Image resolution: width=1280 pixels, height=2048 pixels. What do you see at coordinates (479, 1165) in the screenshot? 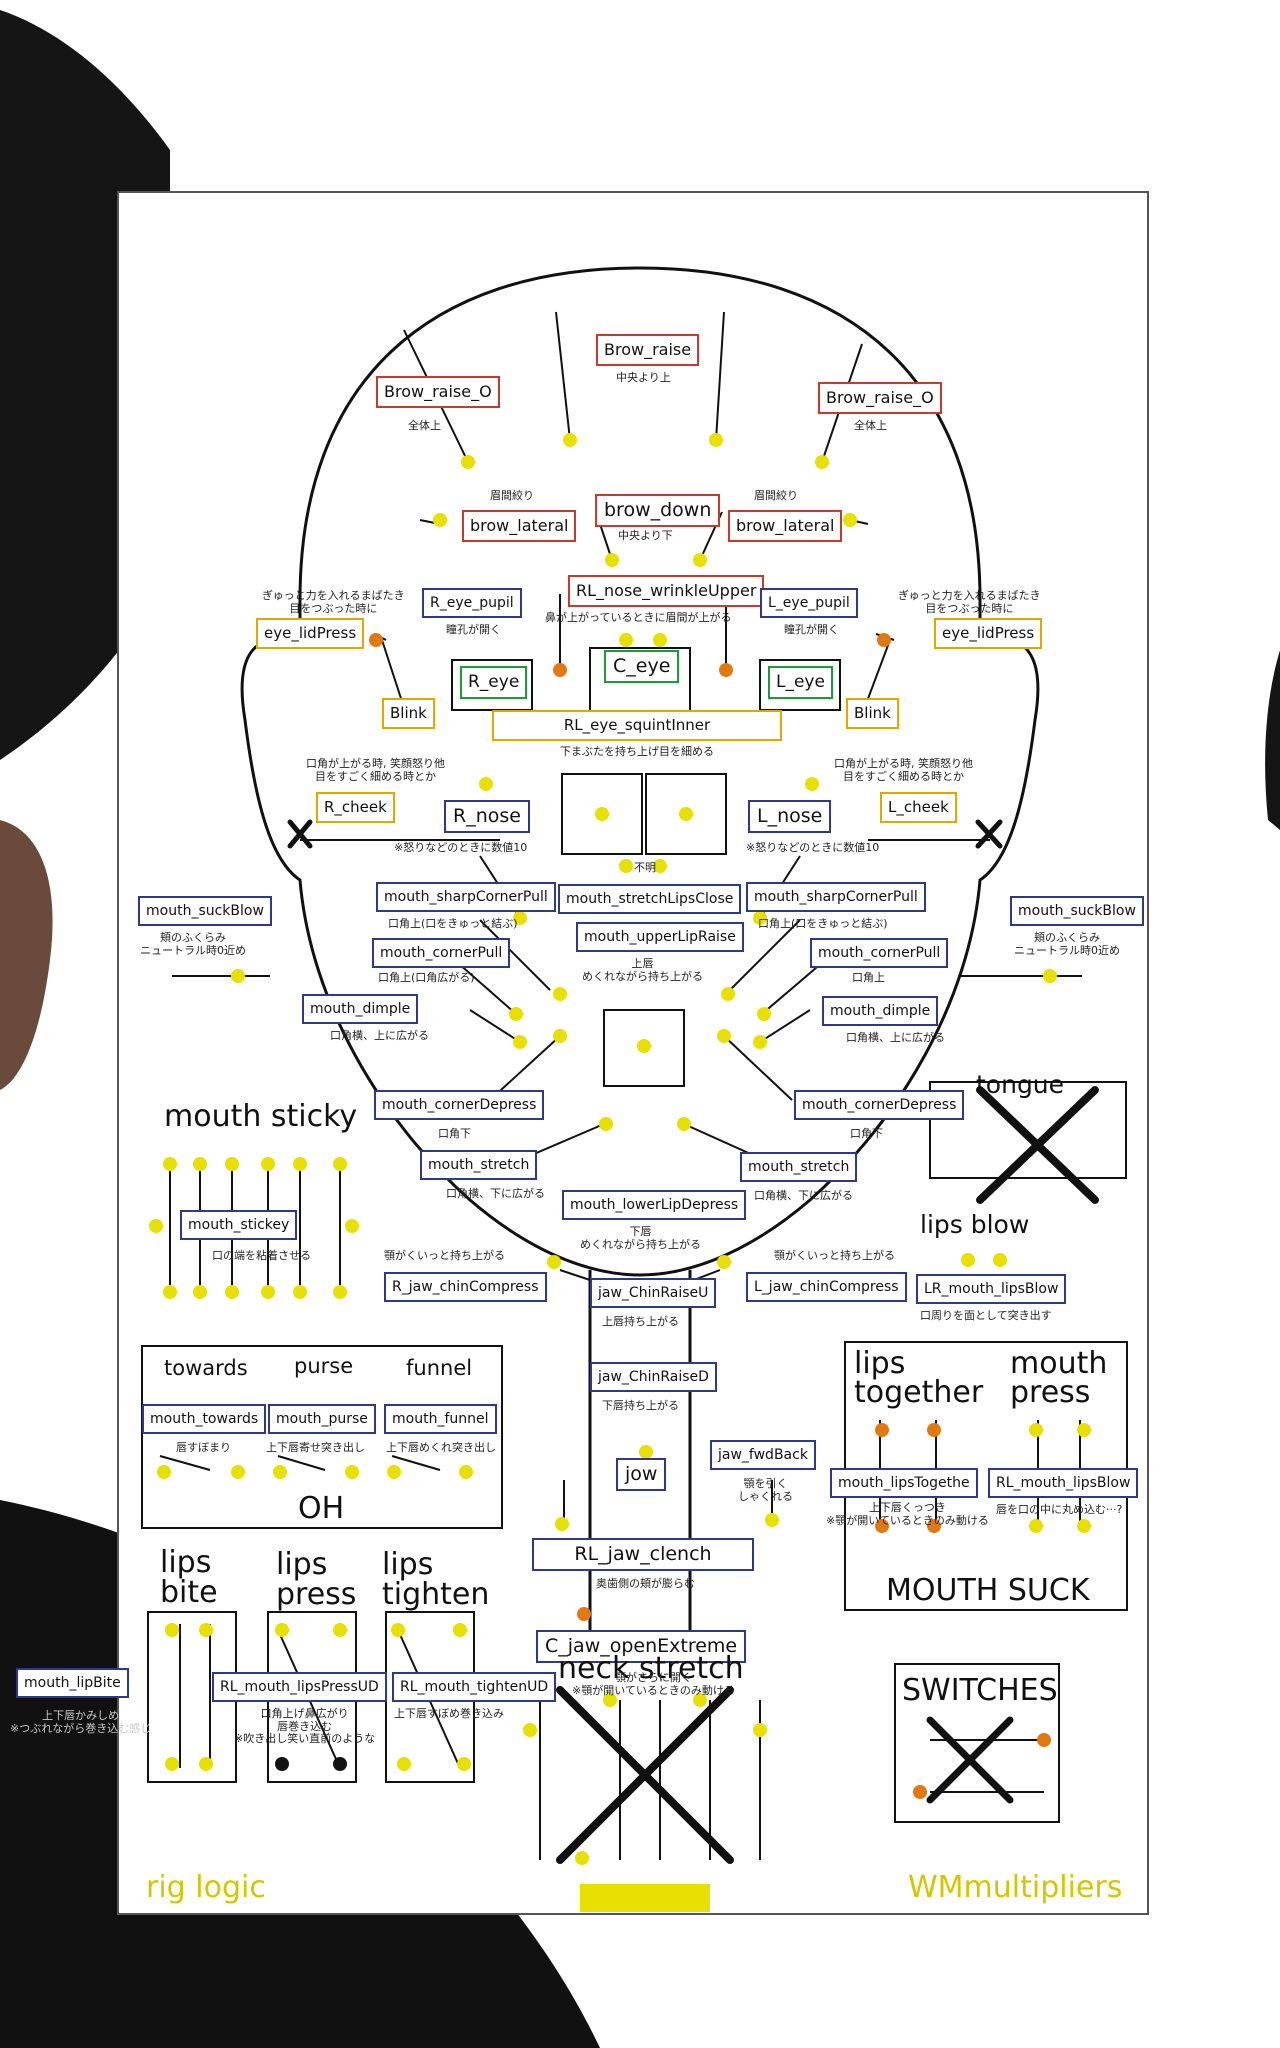
I see `mouth-stretch-right-label: mouth_stretch` at bounding box center [479, 1165].